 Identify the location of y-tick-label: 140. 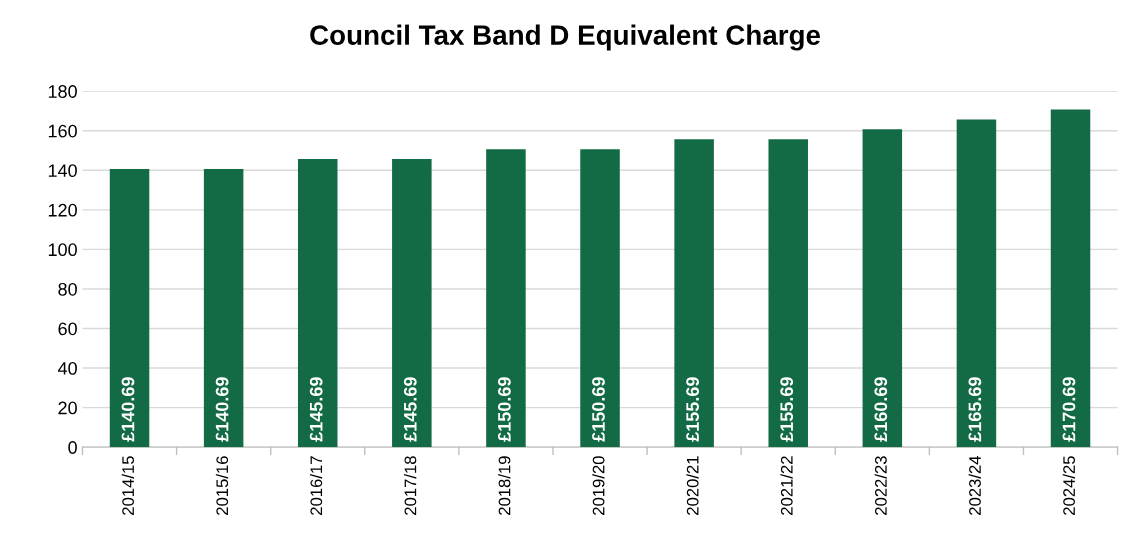
(62, 171).